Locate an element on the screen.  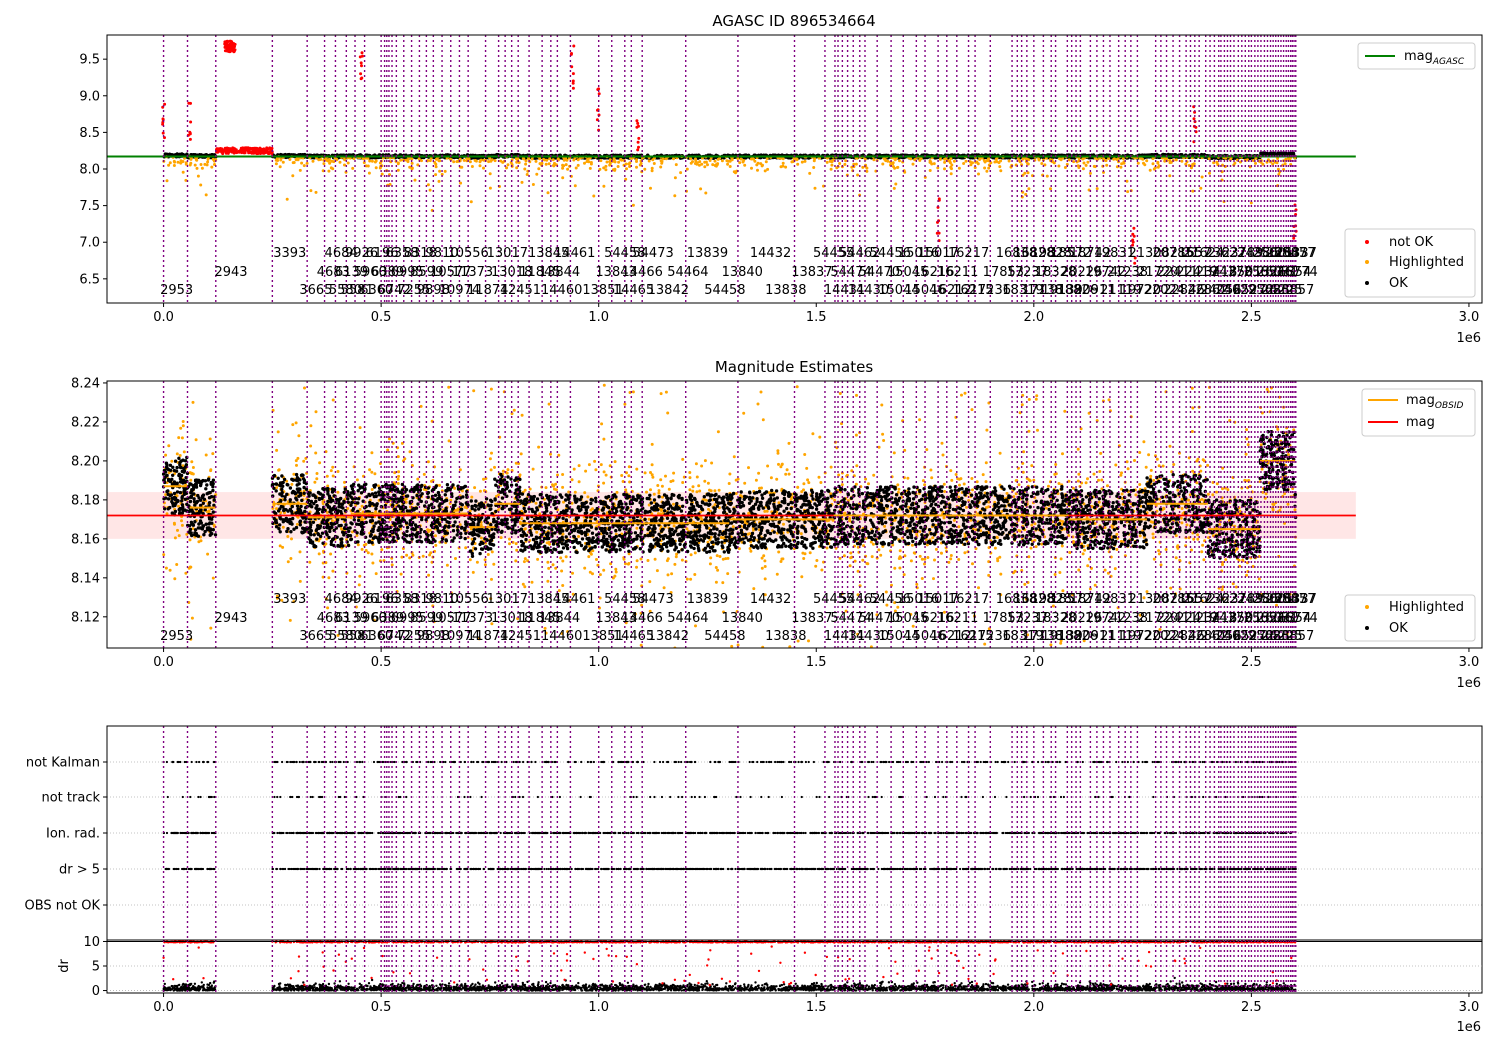
obsid-label: 15016 is located at coordinates (918, 253).